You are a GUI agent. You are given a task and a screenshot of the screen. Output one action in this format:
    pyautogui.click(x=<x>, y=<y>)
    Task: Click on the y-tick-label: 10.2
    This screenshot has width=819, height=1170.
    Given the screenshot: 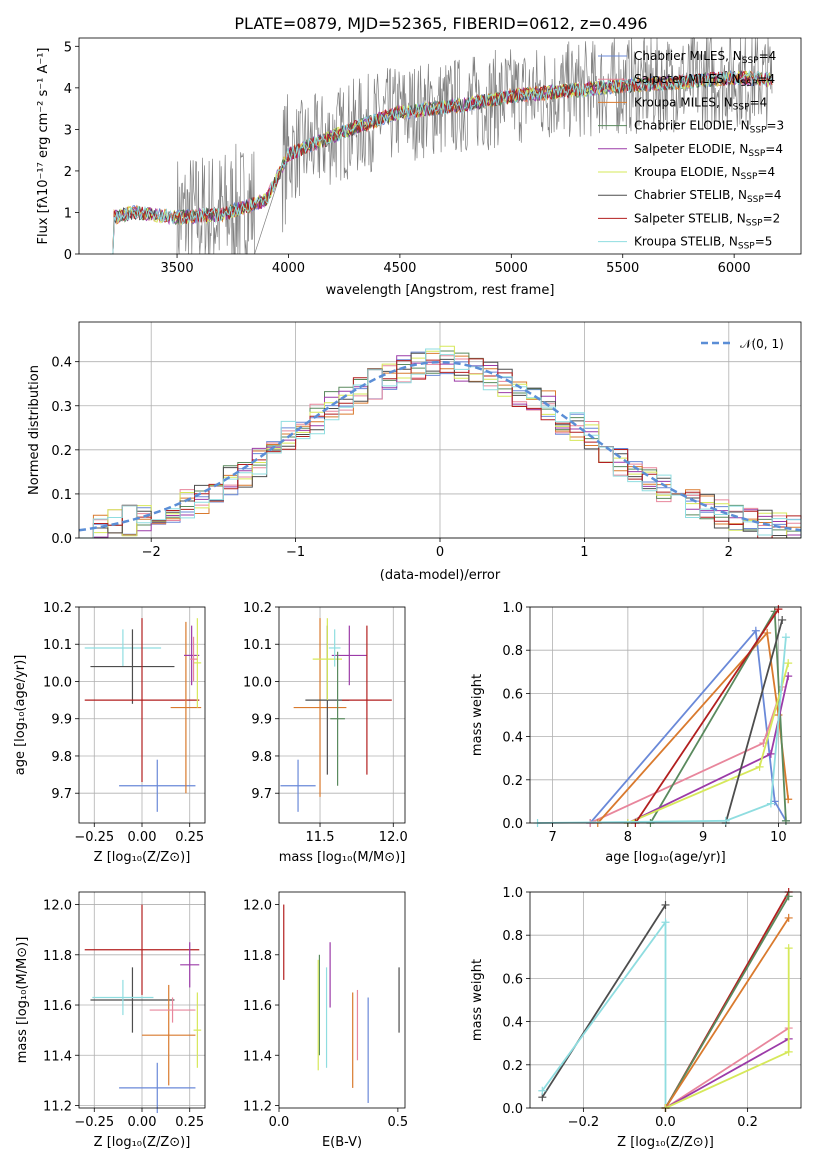 What is the action you would take?
    pyautogui.click(x=257, y=608)
    